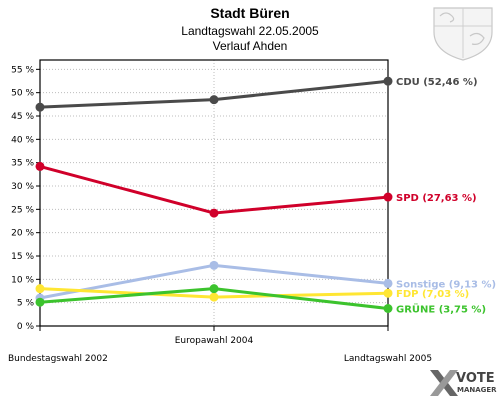 The image size is (500, 400). Describe the element at coordinates (22, 117) in the screenshot. I see `y-tick-label: 45 %` at that location.